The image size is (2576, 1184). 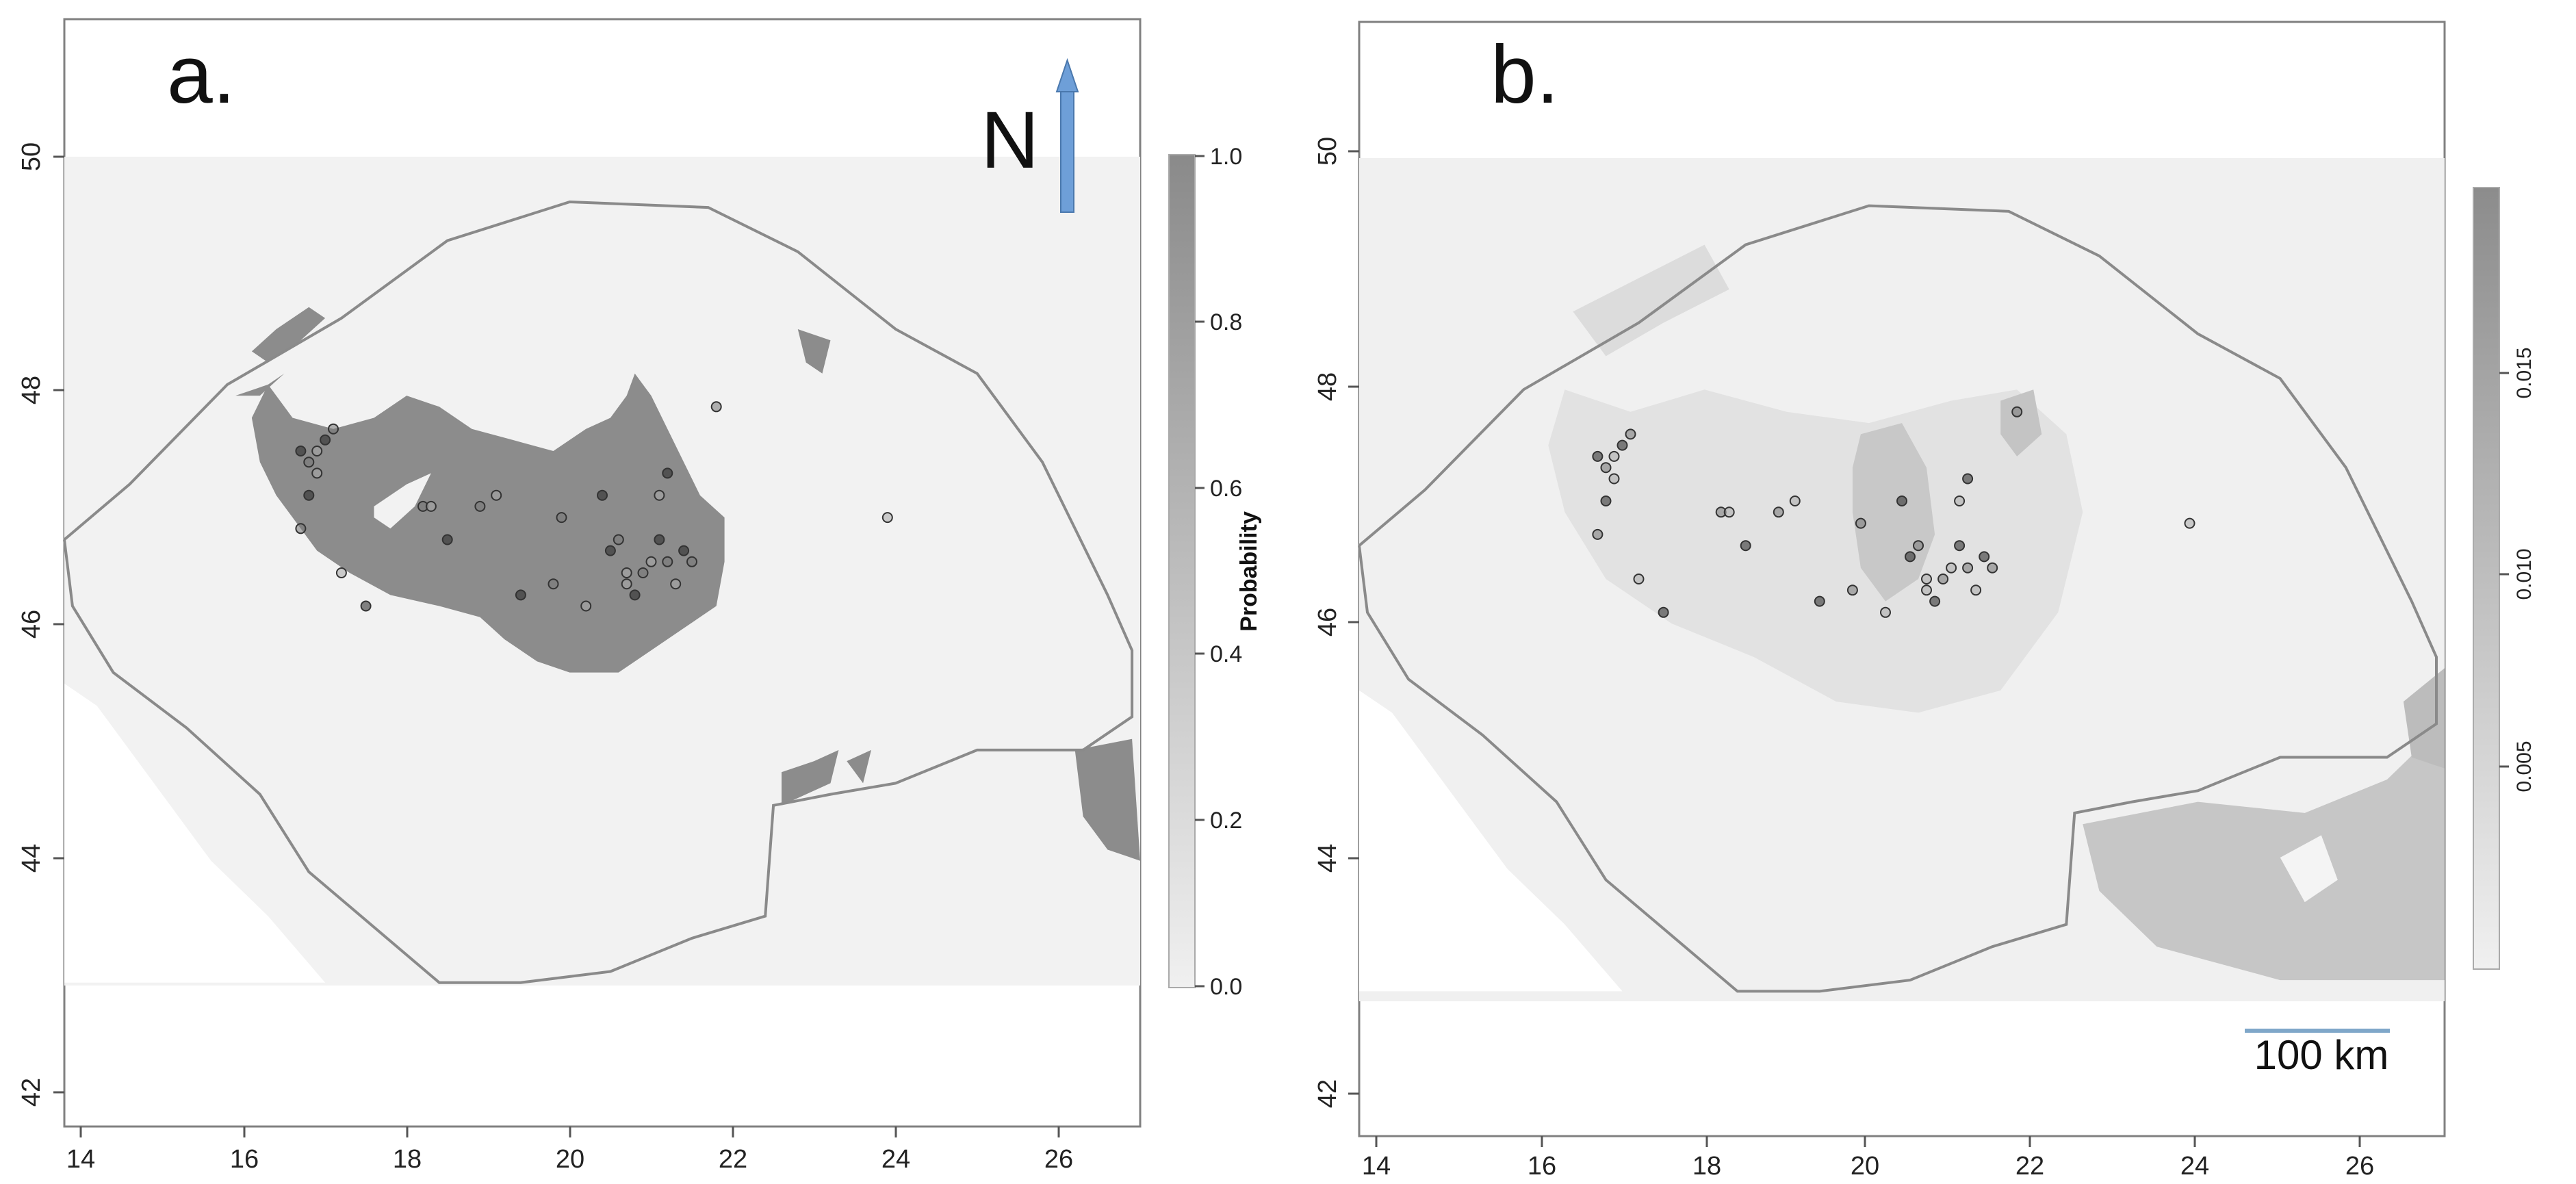 What do you see at coordinates (201, 74) in the screenshot?
I see `panel-label-a: a.` at bounding box center [201, 74].